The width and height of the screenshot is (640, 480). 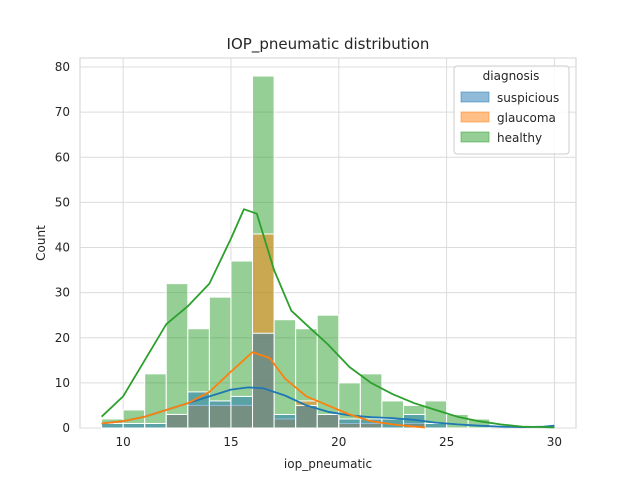 What do you see at coordinates (446, 442) in the screenshot?
I see `x-tick-label: 25` at bounding box center [446, 442].